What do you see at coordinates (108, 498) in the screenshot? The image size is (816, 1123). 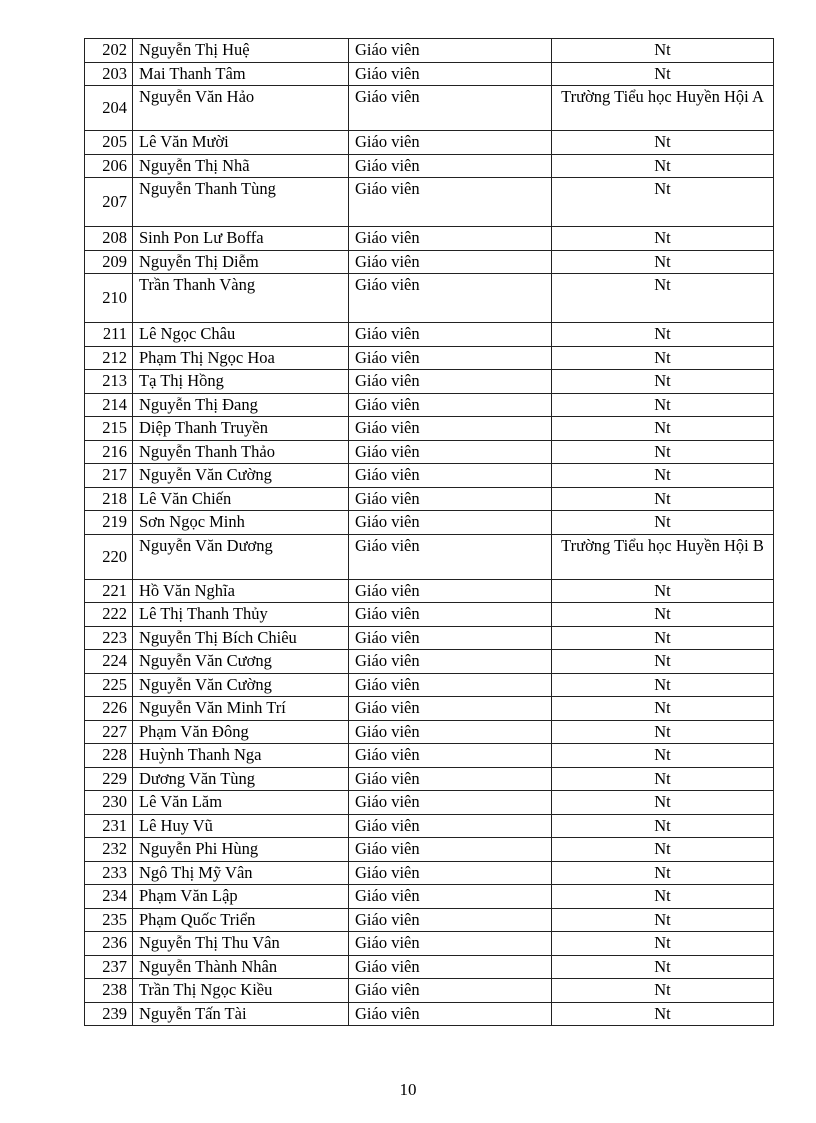 I see `row-number: 218` at bounding box center [108, 498].